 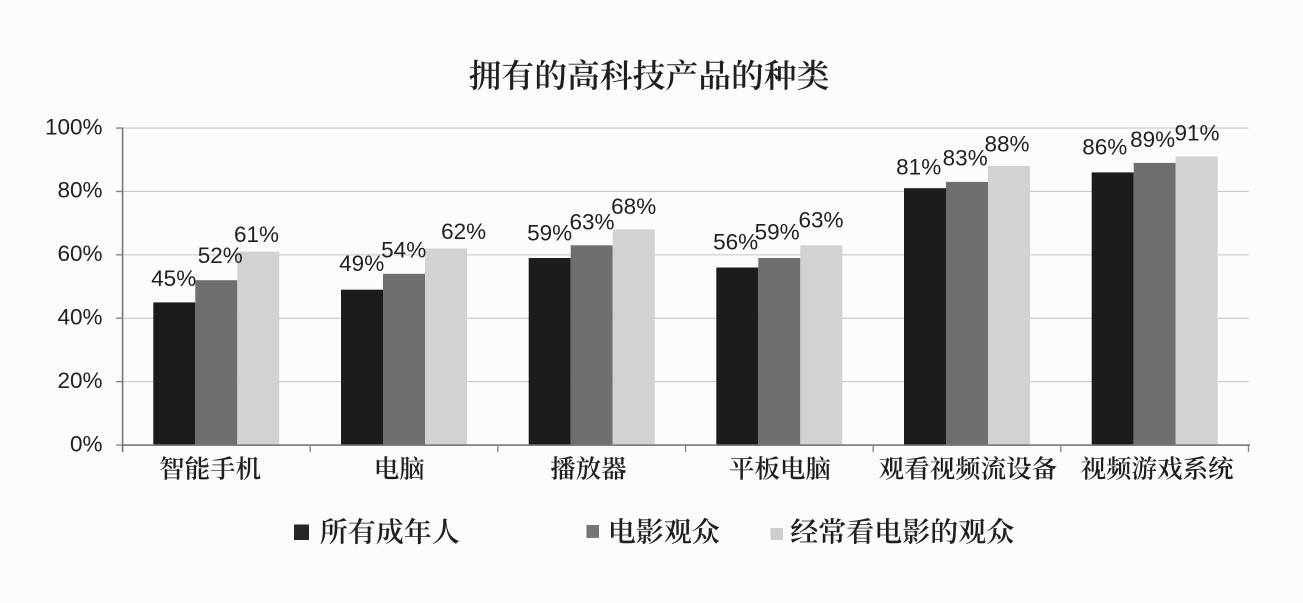 What do you see at coordinates (79, 253) in the screenshot?
I see `svg-text: 60%` at bounding box center [79, 253].